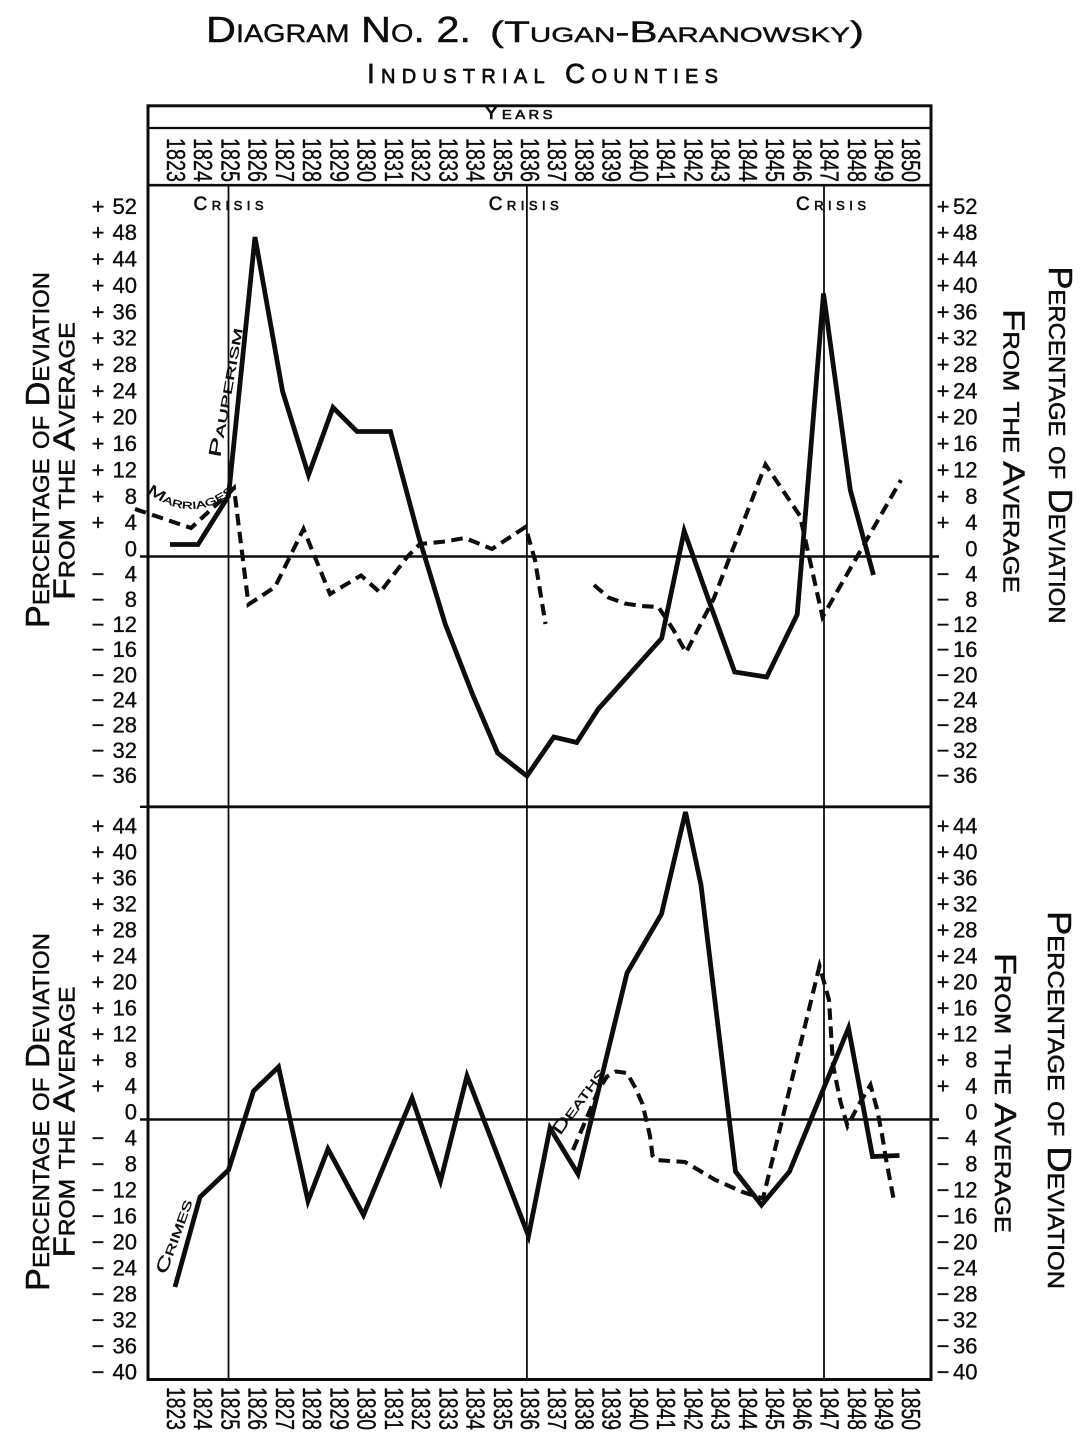 This screenshot has width=1080, height=1440. What do you see at coordinates (911, 160) in the screenshot?
I see `svg-text: 1850` at bounding box center [911, 160].